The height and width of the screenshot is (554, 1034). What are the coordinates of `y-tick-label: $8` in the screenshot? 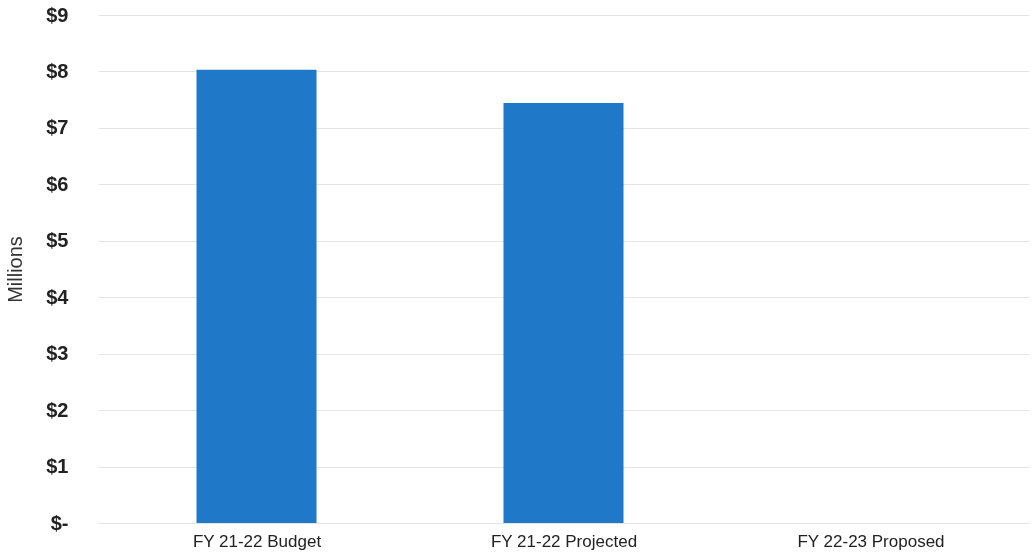 It's located at (57, 70).